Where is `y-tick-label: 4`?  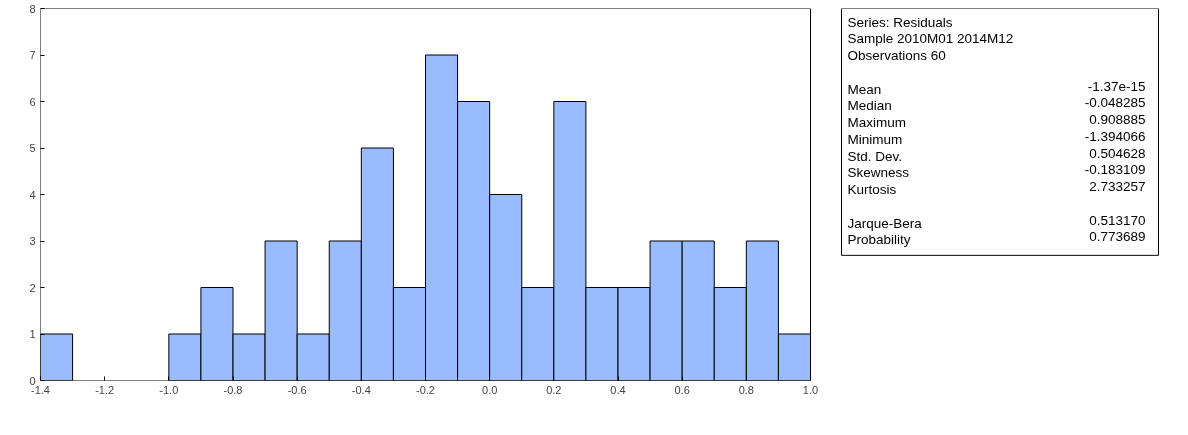
y-tick-label: 4 is located at coordinates (32, 194).